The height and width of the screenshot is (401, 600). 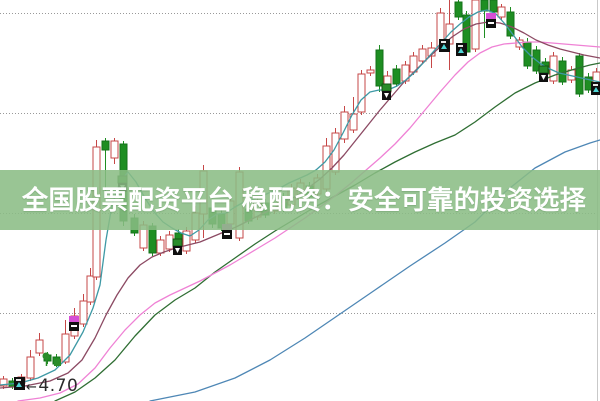 I want to click on promo-banner: 全国股票配资平台 稳配资：安全可靠的投资选择, so click(x=300, y=200).